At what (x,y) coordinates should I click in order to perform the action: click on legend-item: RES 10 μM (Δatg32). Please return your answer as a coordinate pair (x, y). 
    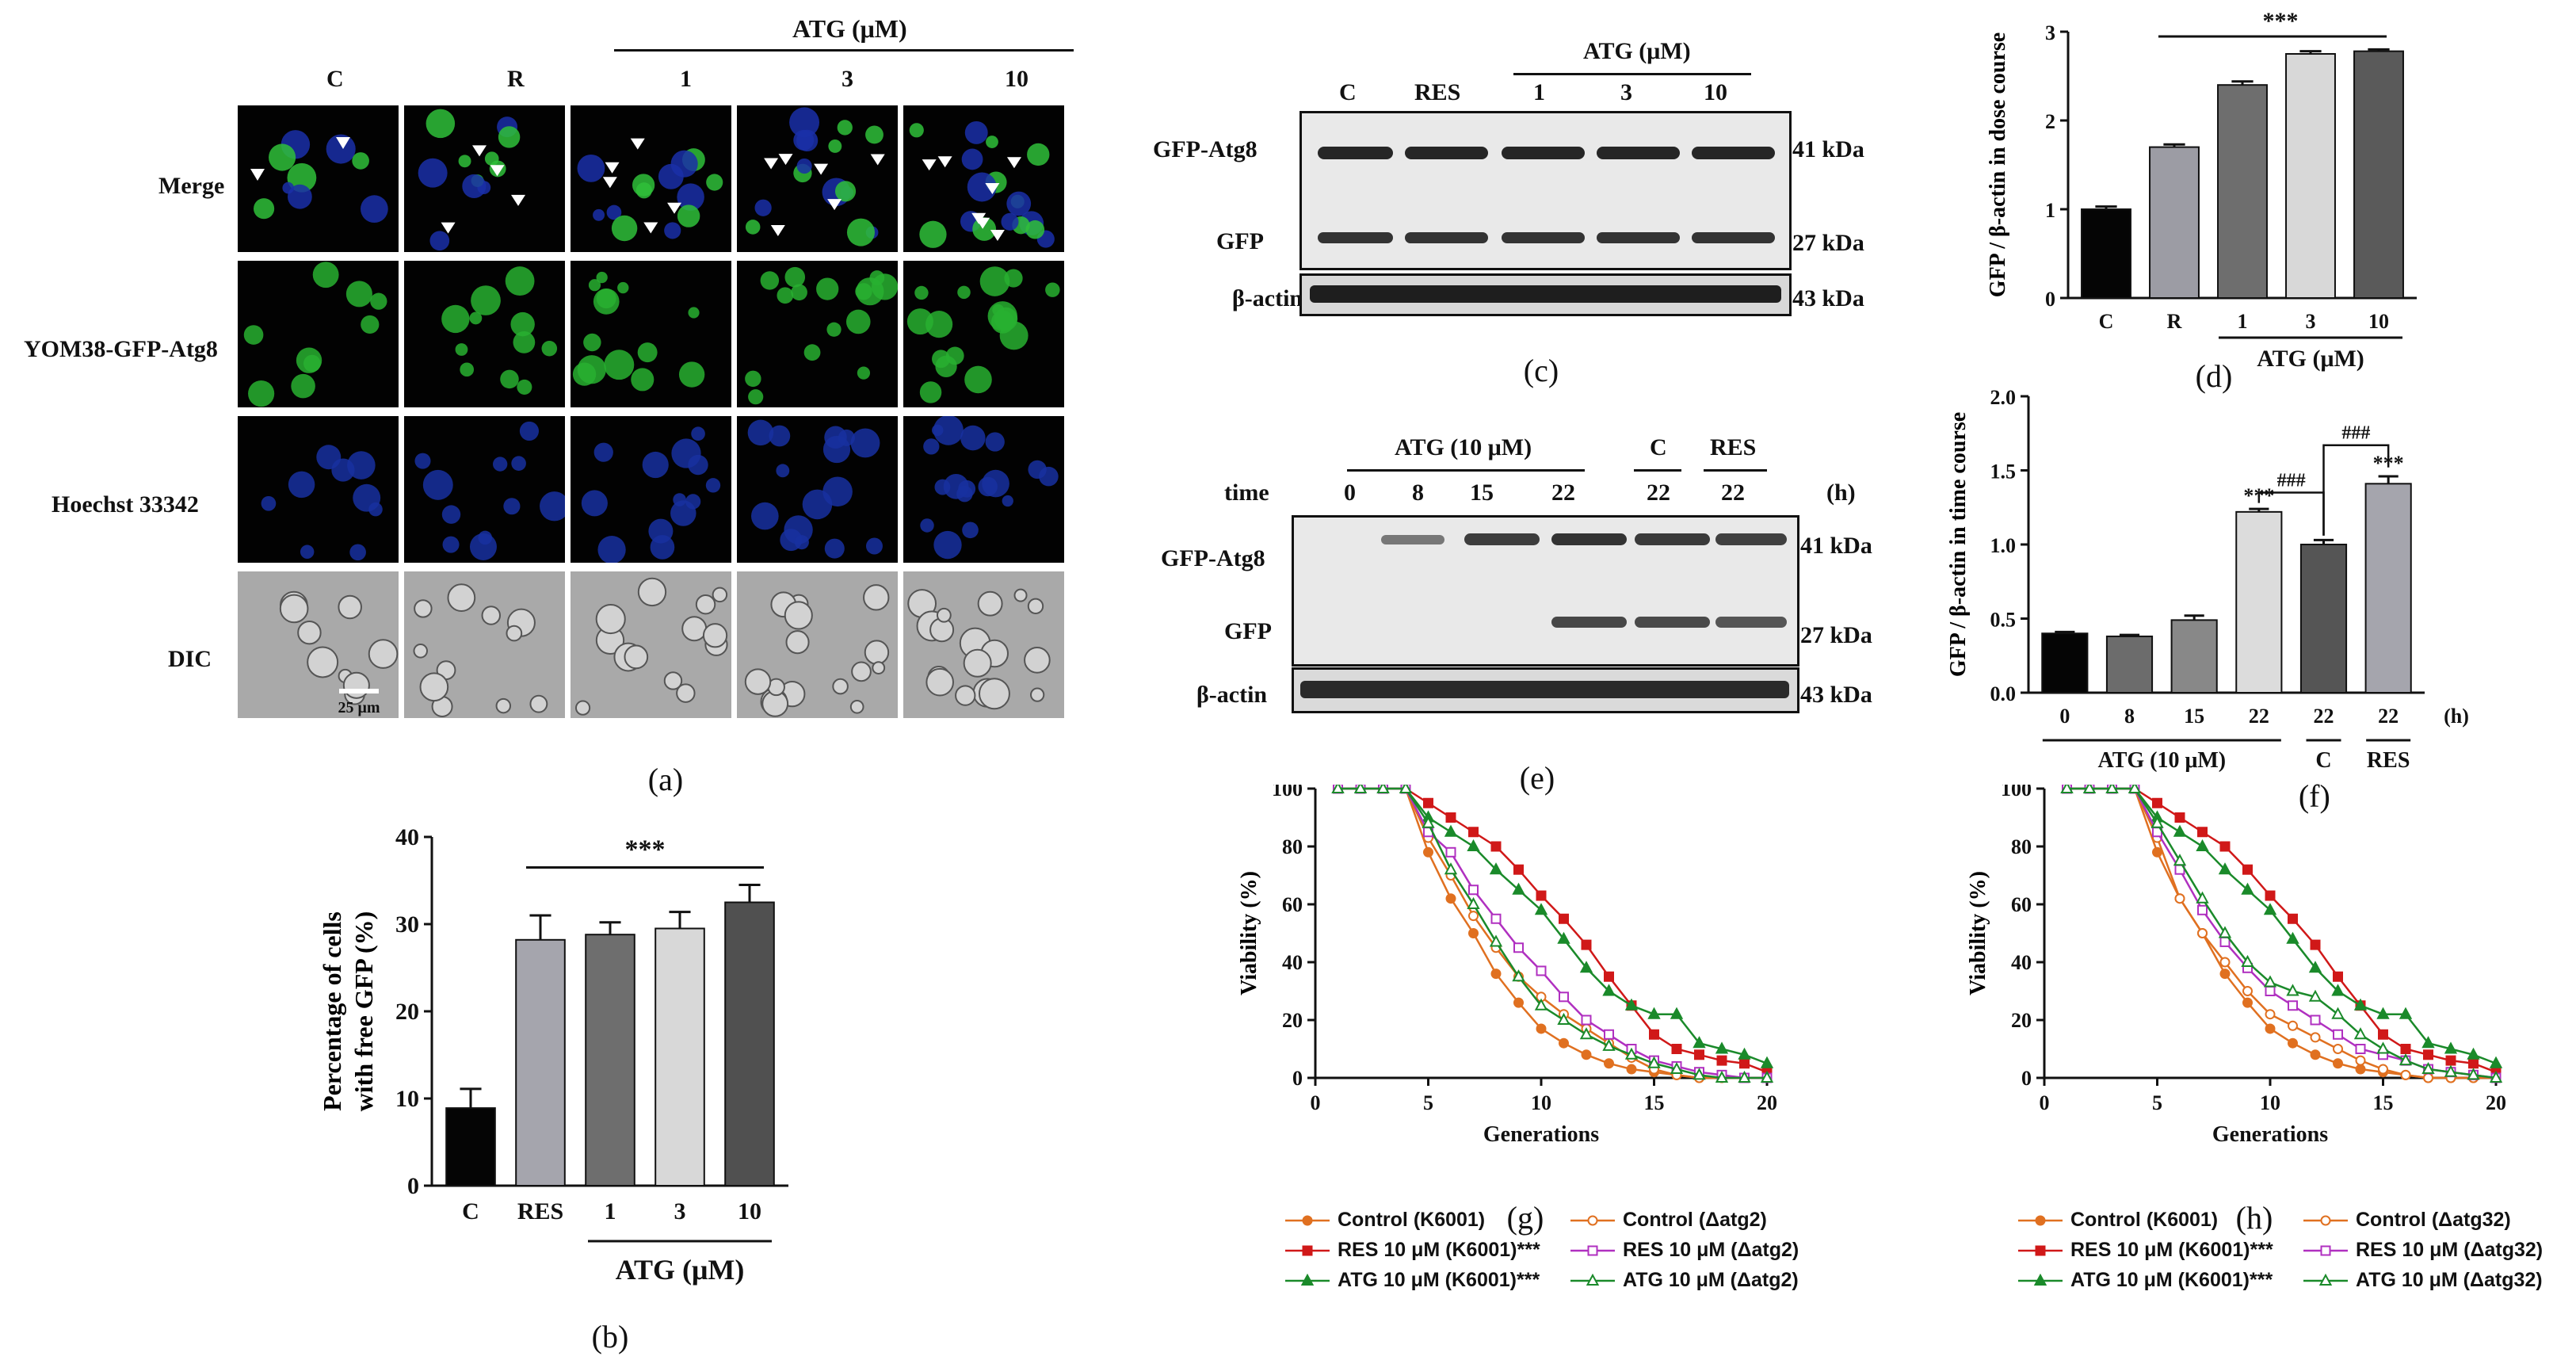
    Looking at the image, I should click on (2422, 1250).